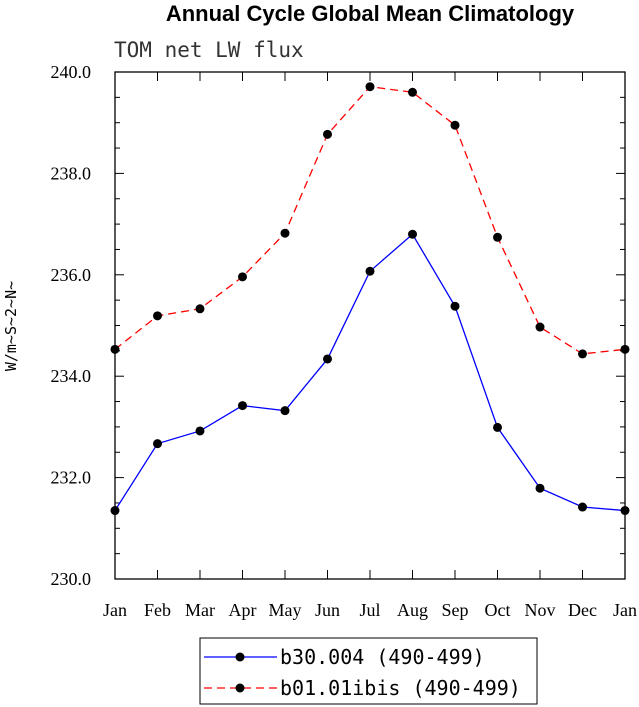 Image resolution: width=639 pixels, height=707 pixels. I want to click on x-tick-label: Feb, so click(157, 610).